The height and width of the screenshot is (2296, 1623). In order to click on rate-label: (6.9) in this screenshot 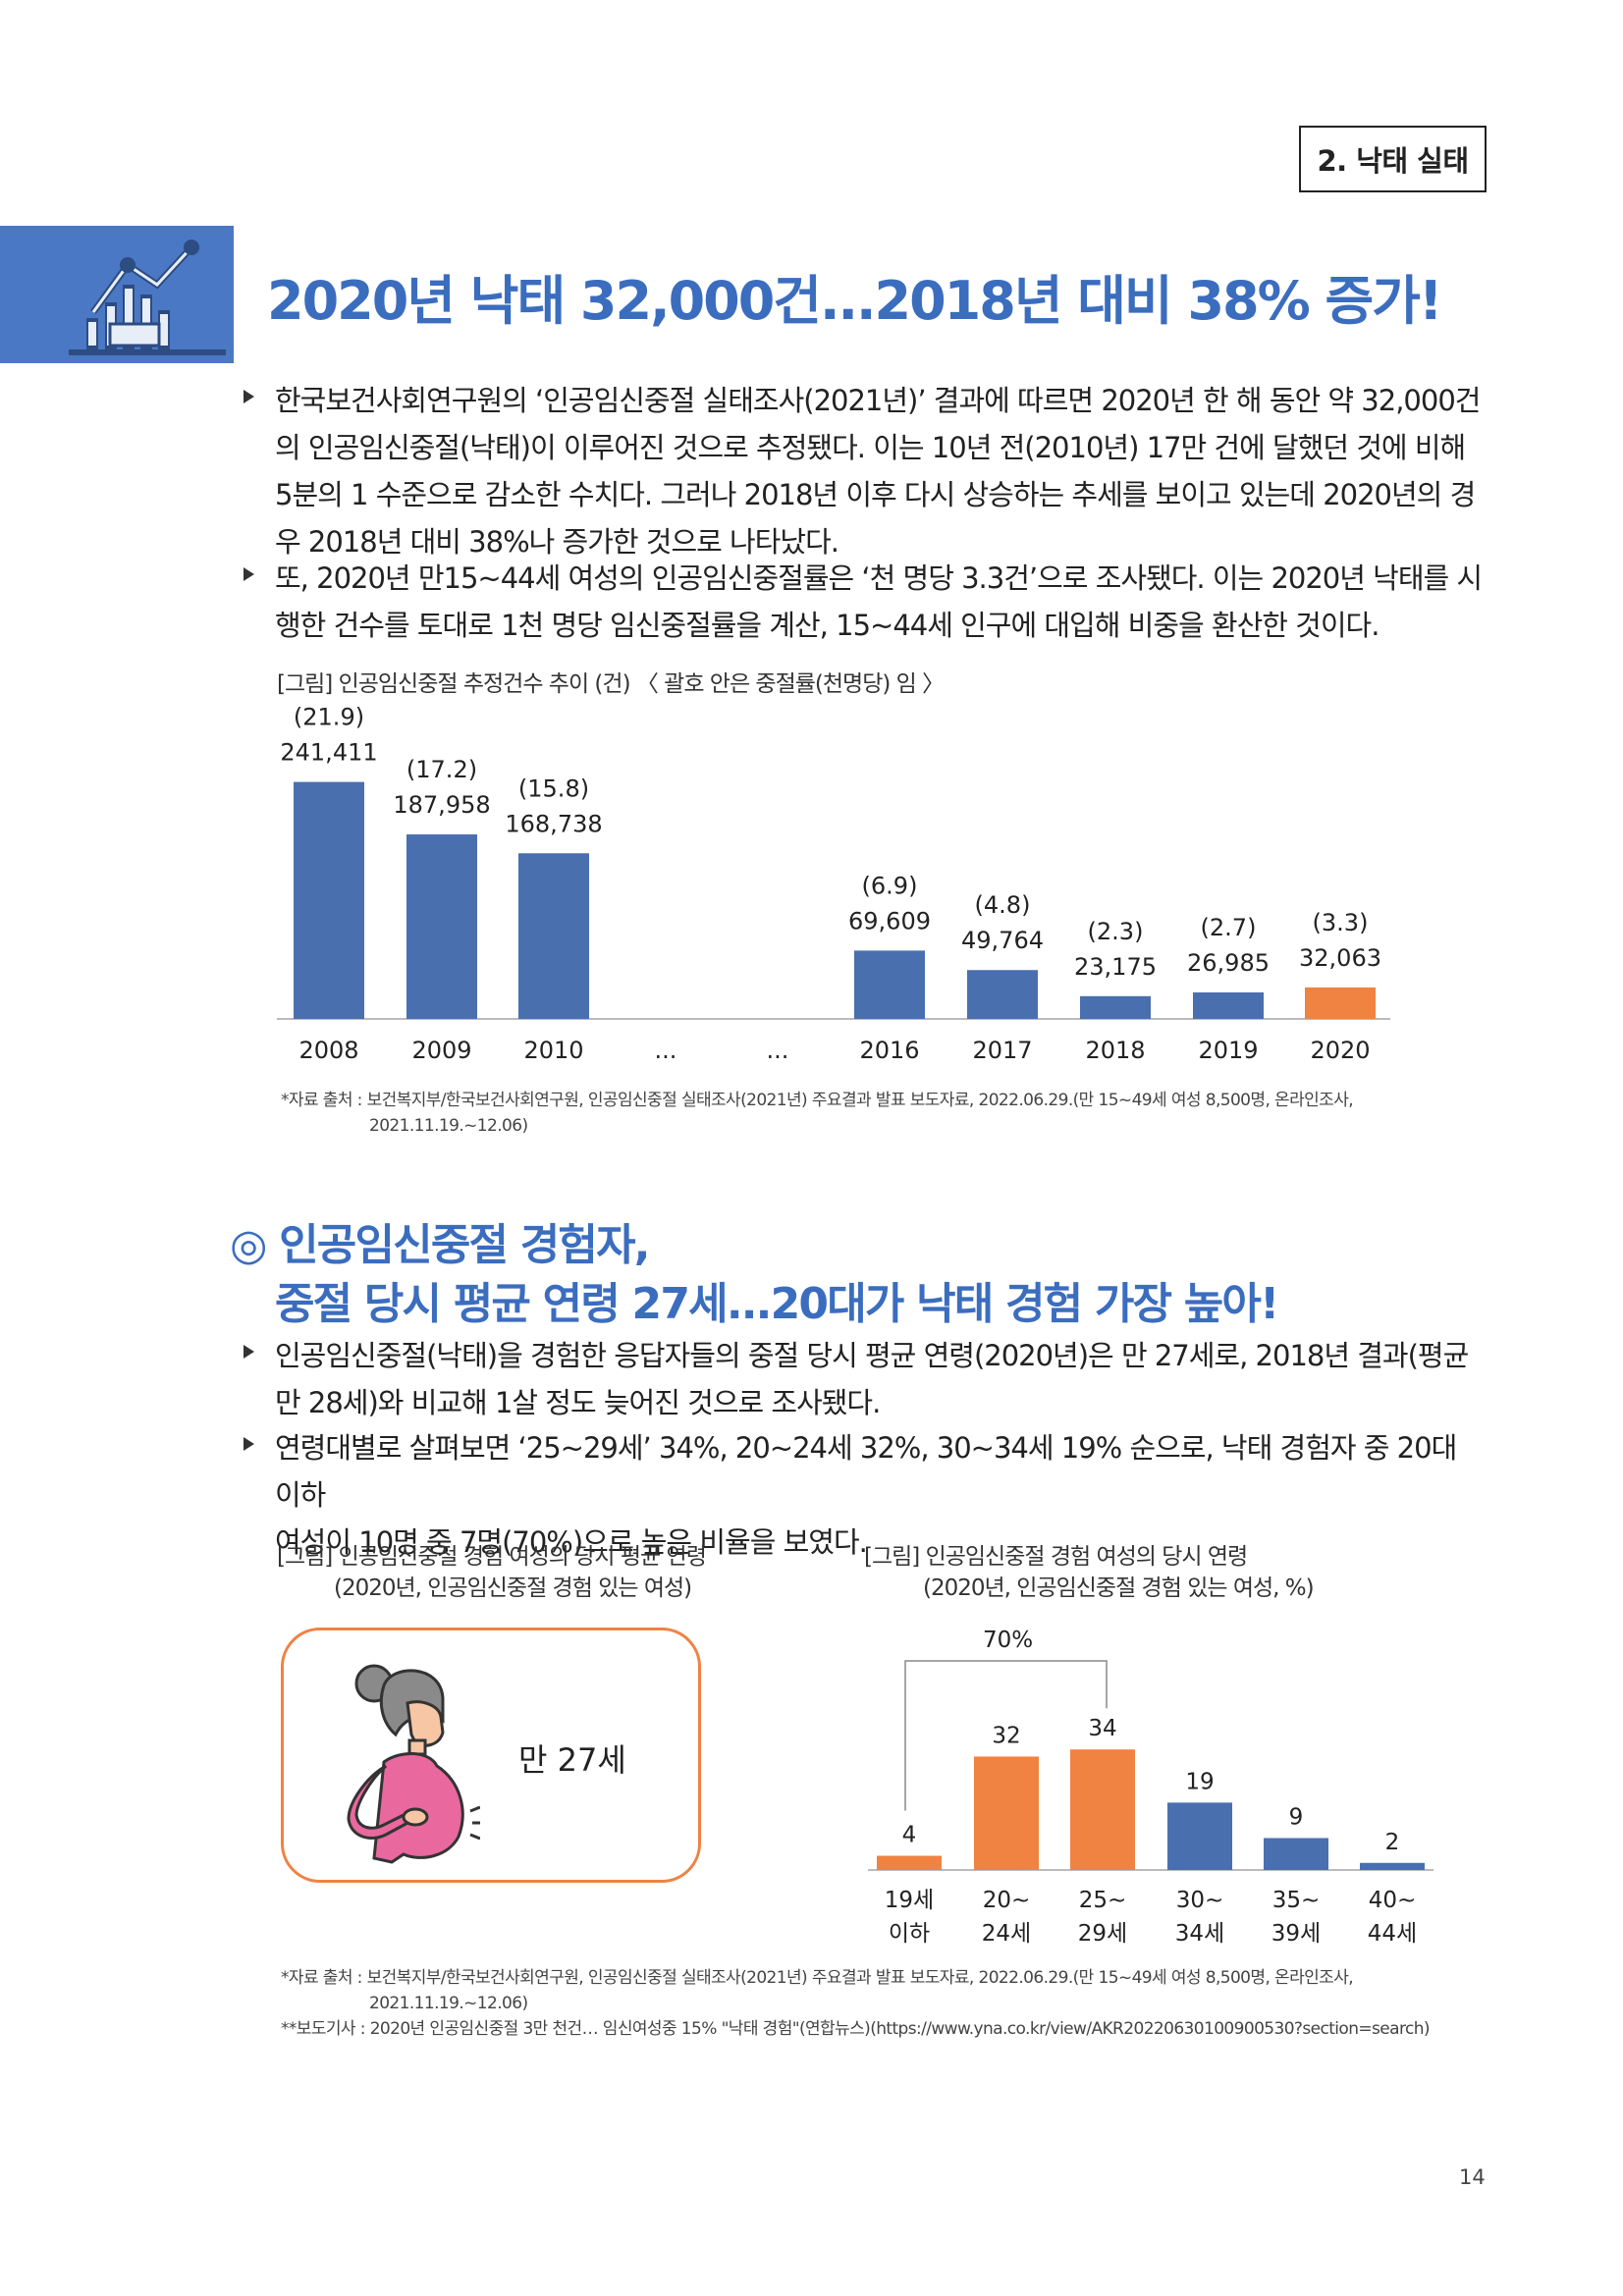, I will do `click(890, 885)`.